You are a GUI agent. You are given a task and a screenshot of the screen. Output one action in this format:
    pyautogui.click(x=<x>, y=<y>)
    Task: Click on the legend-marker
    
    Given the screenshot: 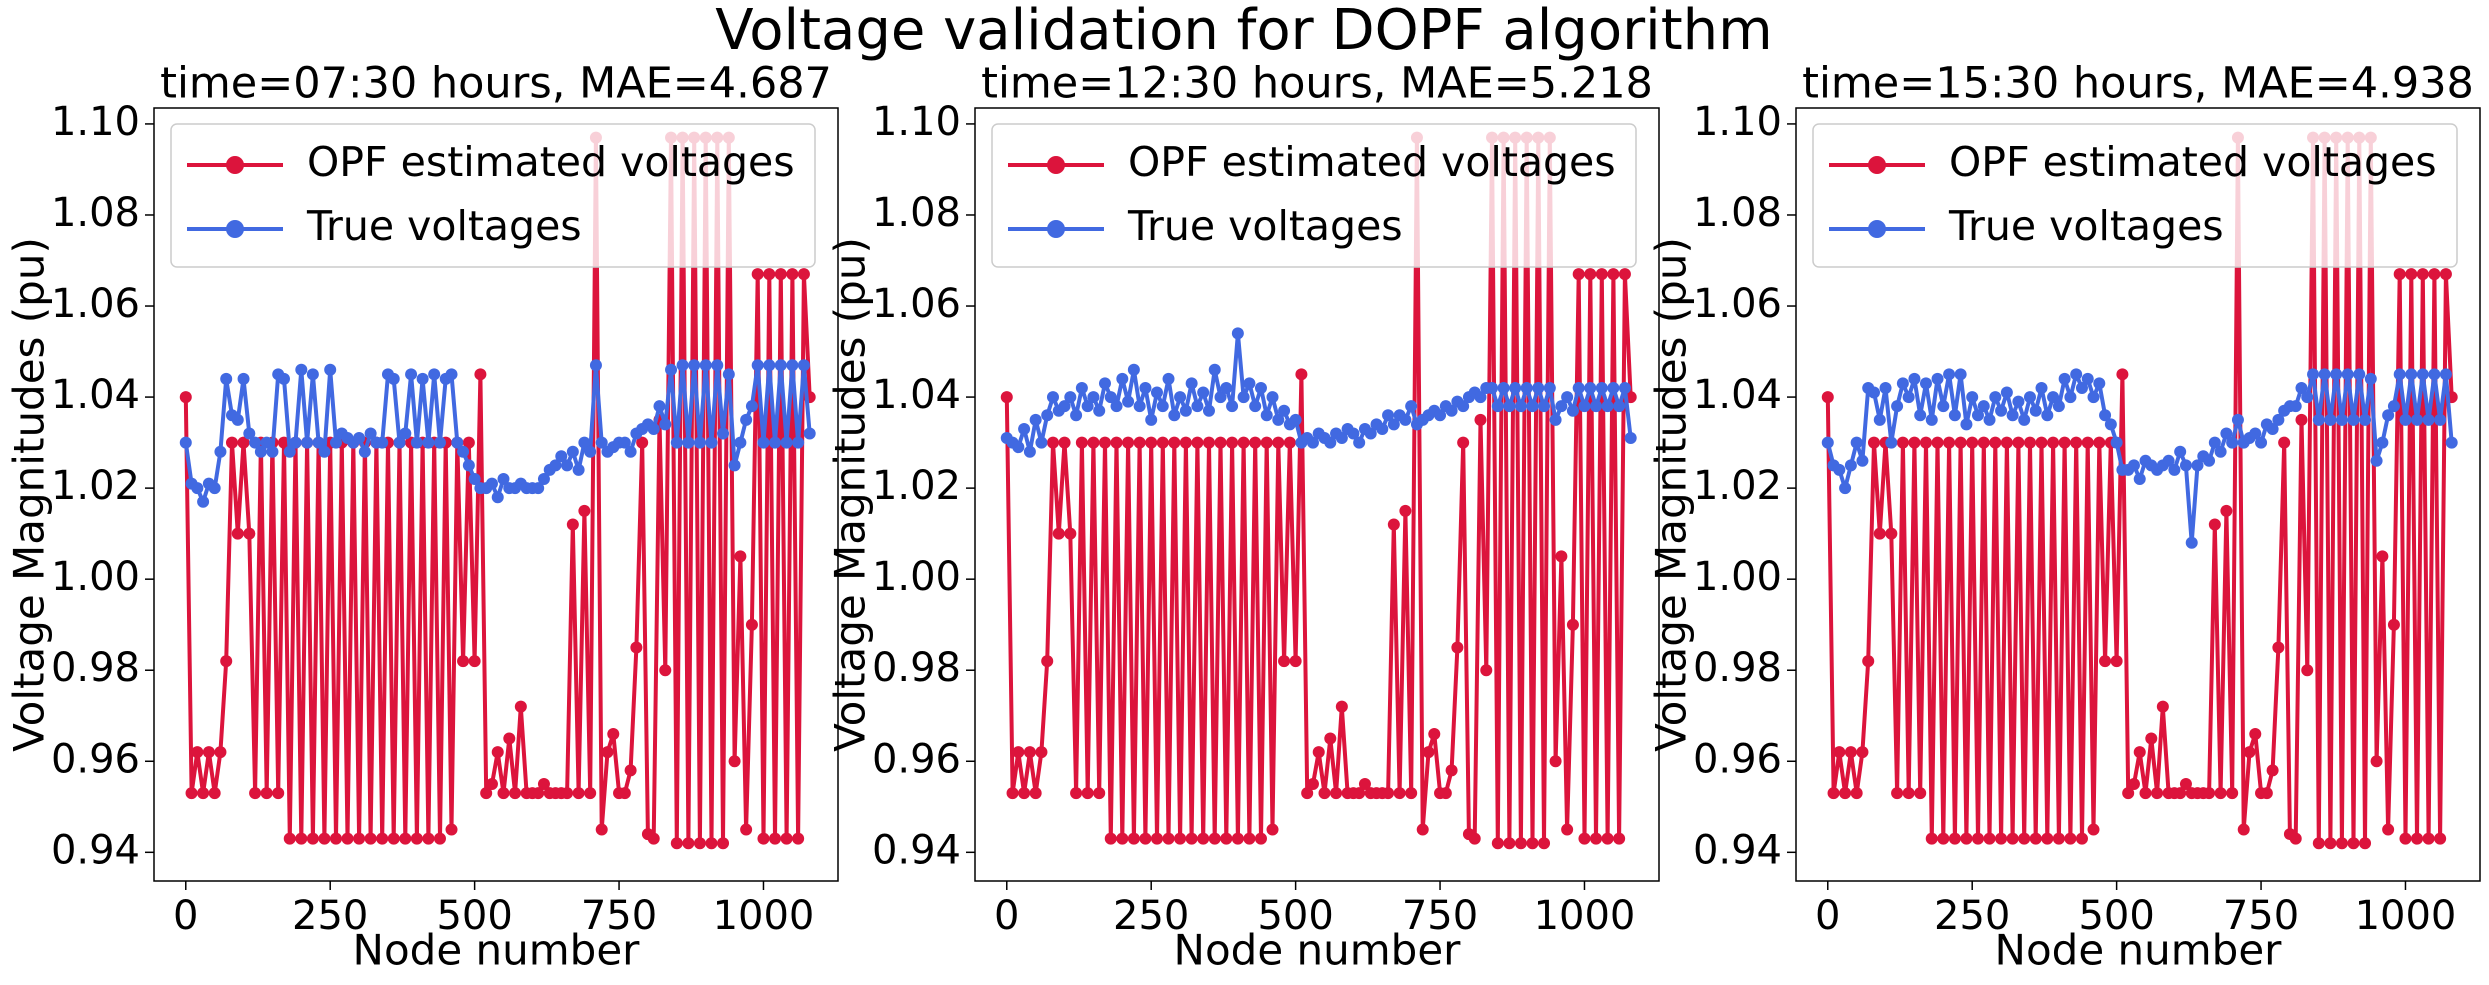 What is the action you would take?
    pyautogui.click(x=235, y=165)
    